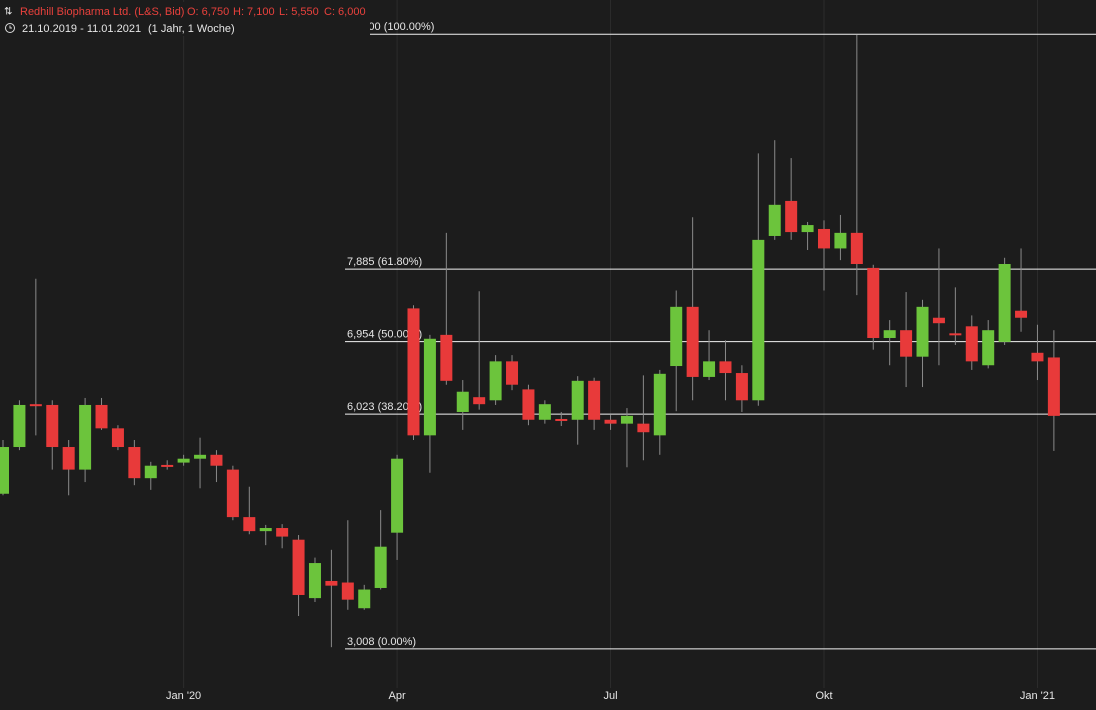  What do you see at coordinates (8, 12) in the screenshot?
I see `icon: ⇅` at bounding box center [8, 12].